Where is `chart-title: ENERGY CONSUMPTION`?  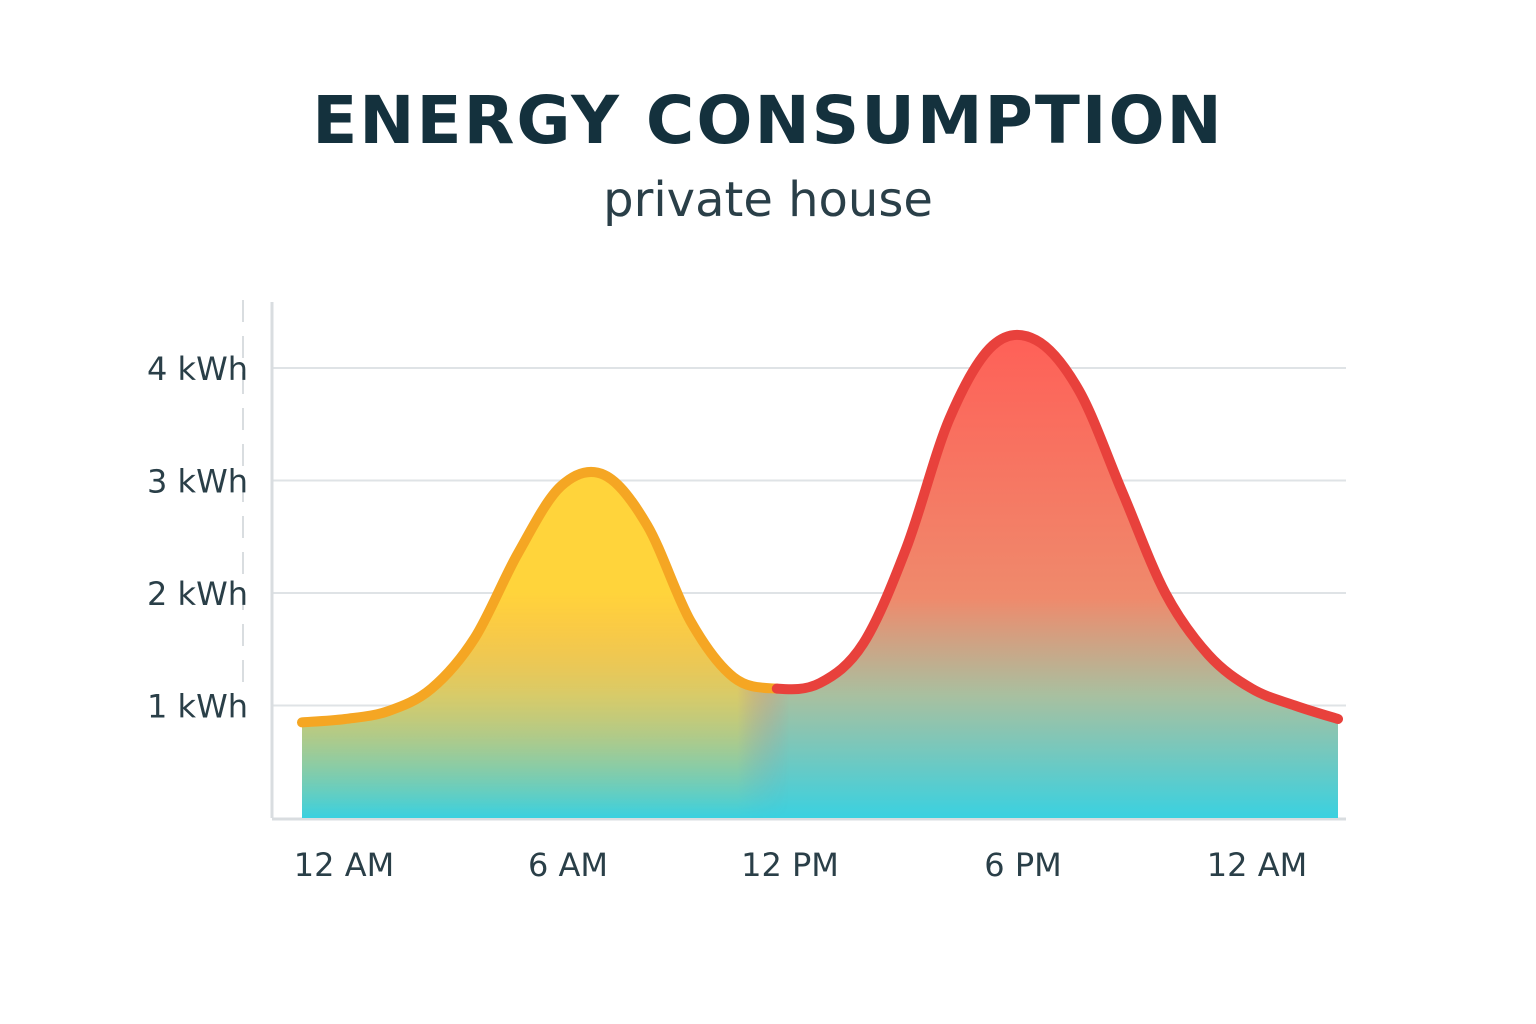 chart-title: ENERGY CONSUMPTION is located at coordinates (768, 120).